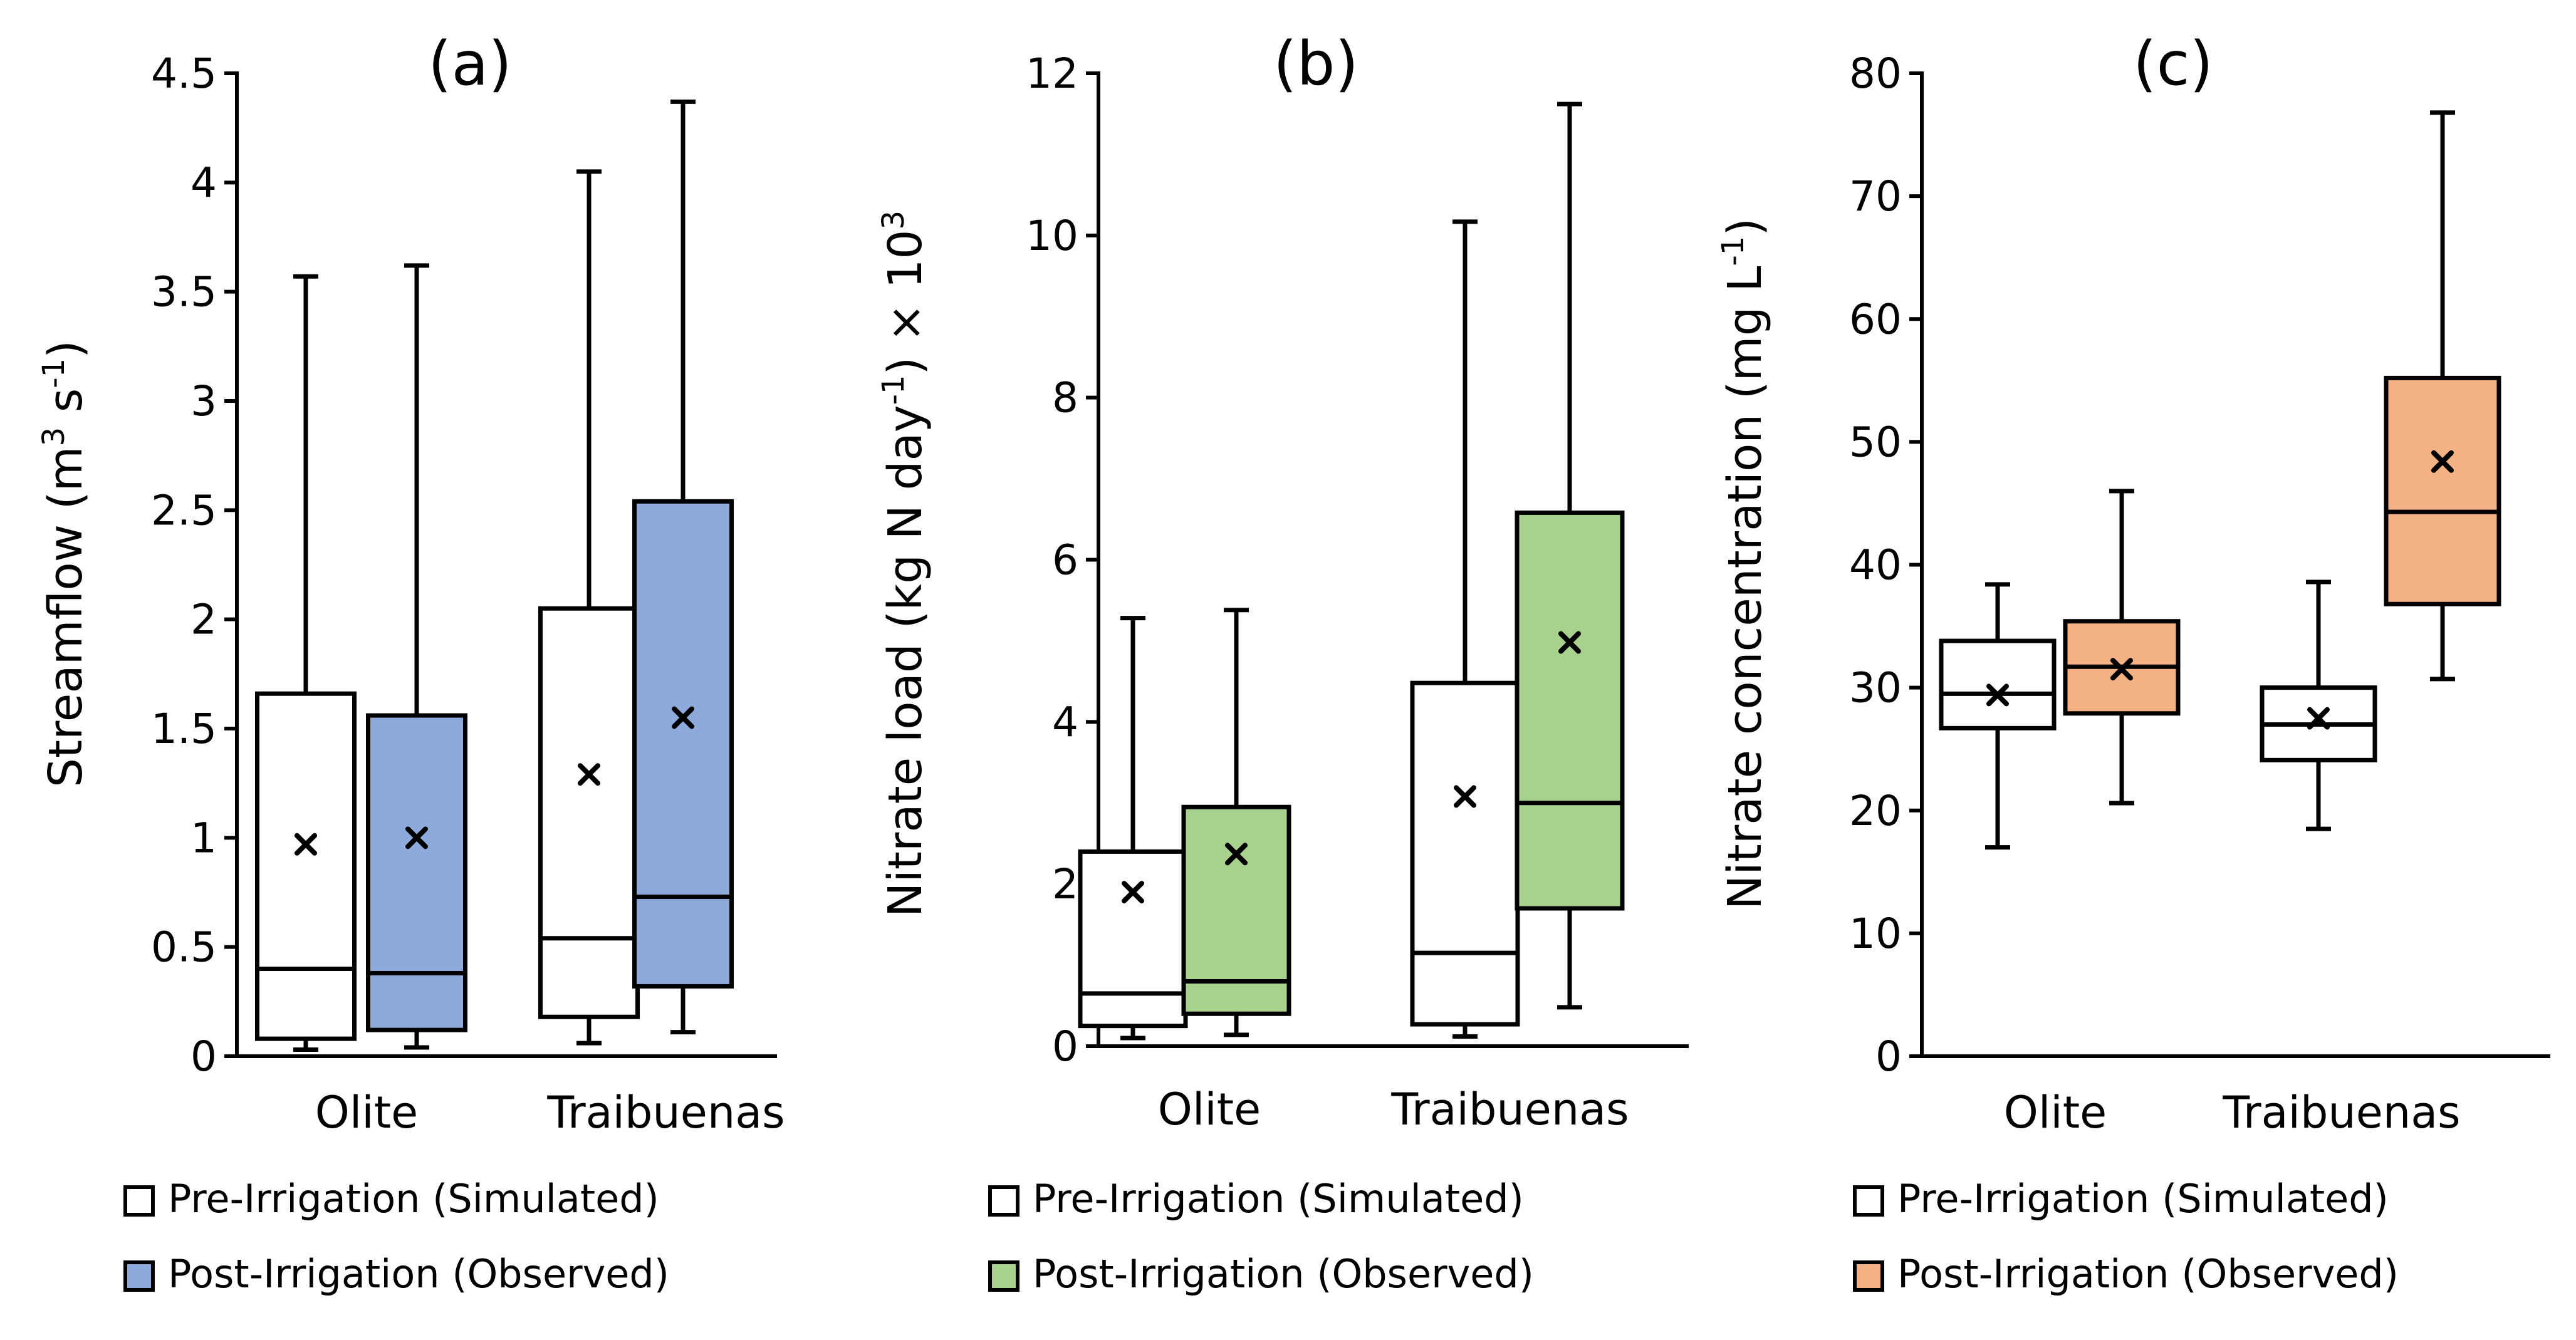 This screenshot has width=2576, height=1340. Describe the element at coordinates (66, 407) in the screenshot. I see `y-axis-title-part: s` at that location.